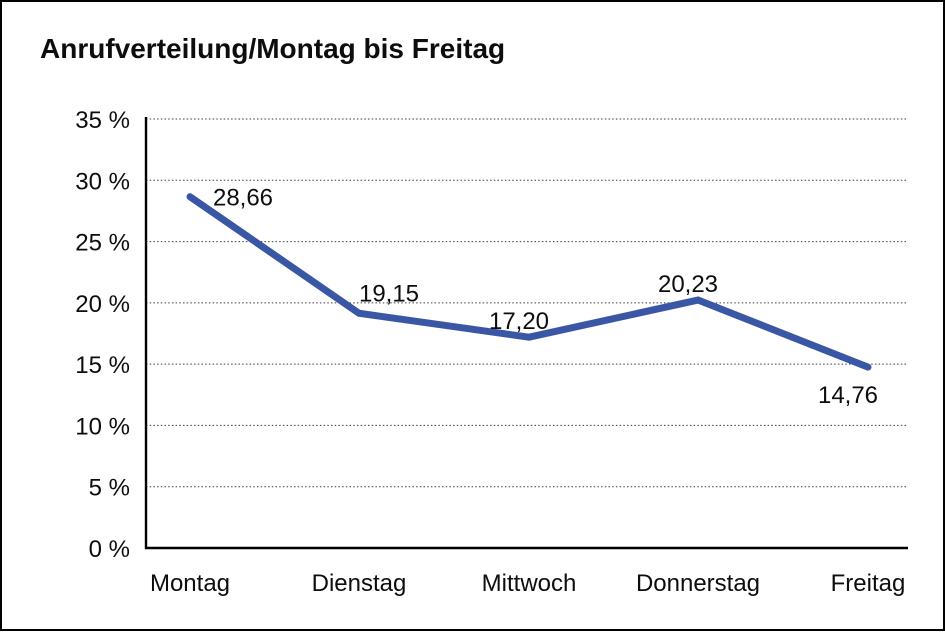 Image resolution: width=945 pixels, height=633 pixels. What do you see at coordinates (102, 304) in the screenshot?
I see `y-tick-label: 20 %` at bounding box center [102, 304].